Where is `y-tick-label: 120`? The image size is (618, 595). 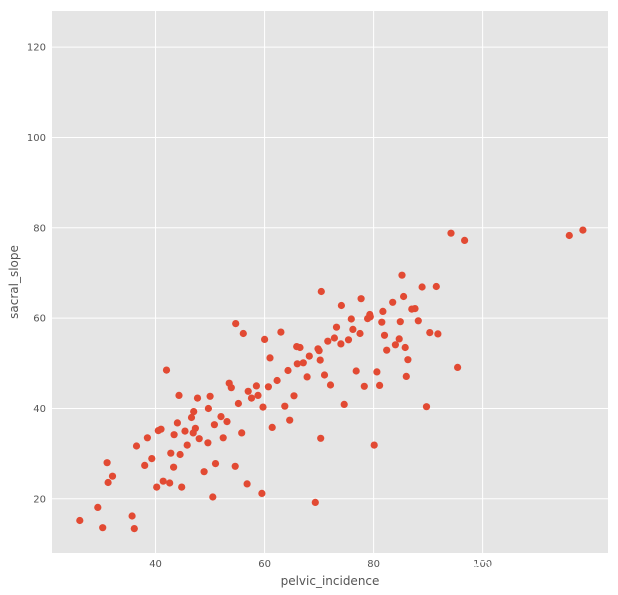
y-tick-label: 120 is located at coordinates (36, 48).